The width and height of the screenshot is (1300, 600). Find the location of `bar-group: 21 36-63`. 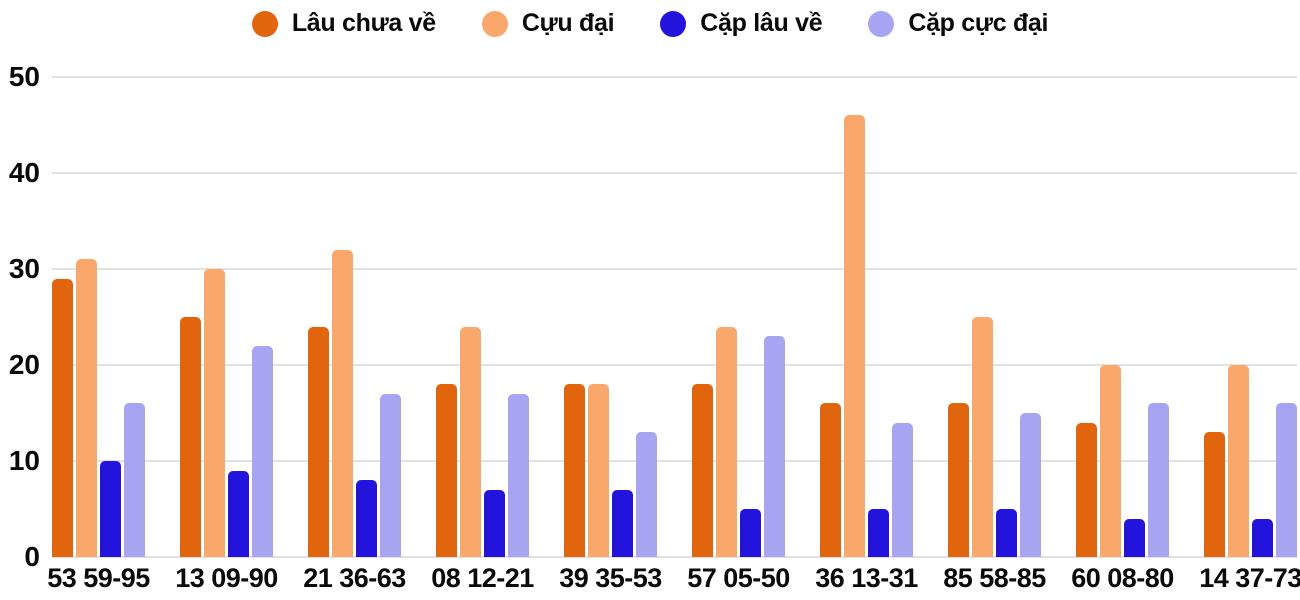

bar-group: 21 36-63 is located at coordinates (354, 335).